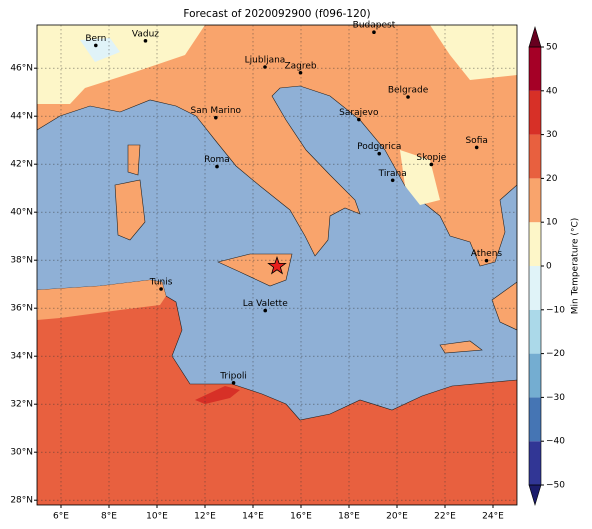 The height and width of the screenshot is (529, 592). Describe the element at coordinates (21, 213) in the screenshot. I see `y-tick-label: 40°N` at that location.